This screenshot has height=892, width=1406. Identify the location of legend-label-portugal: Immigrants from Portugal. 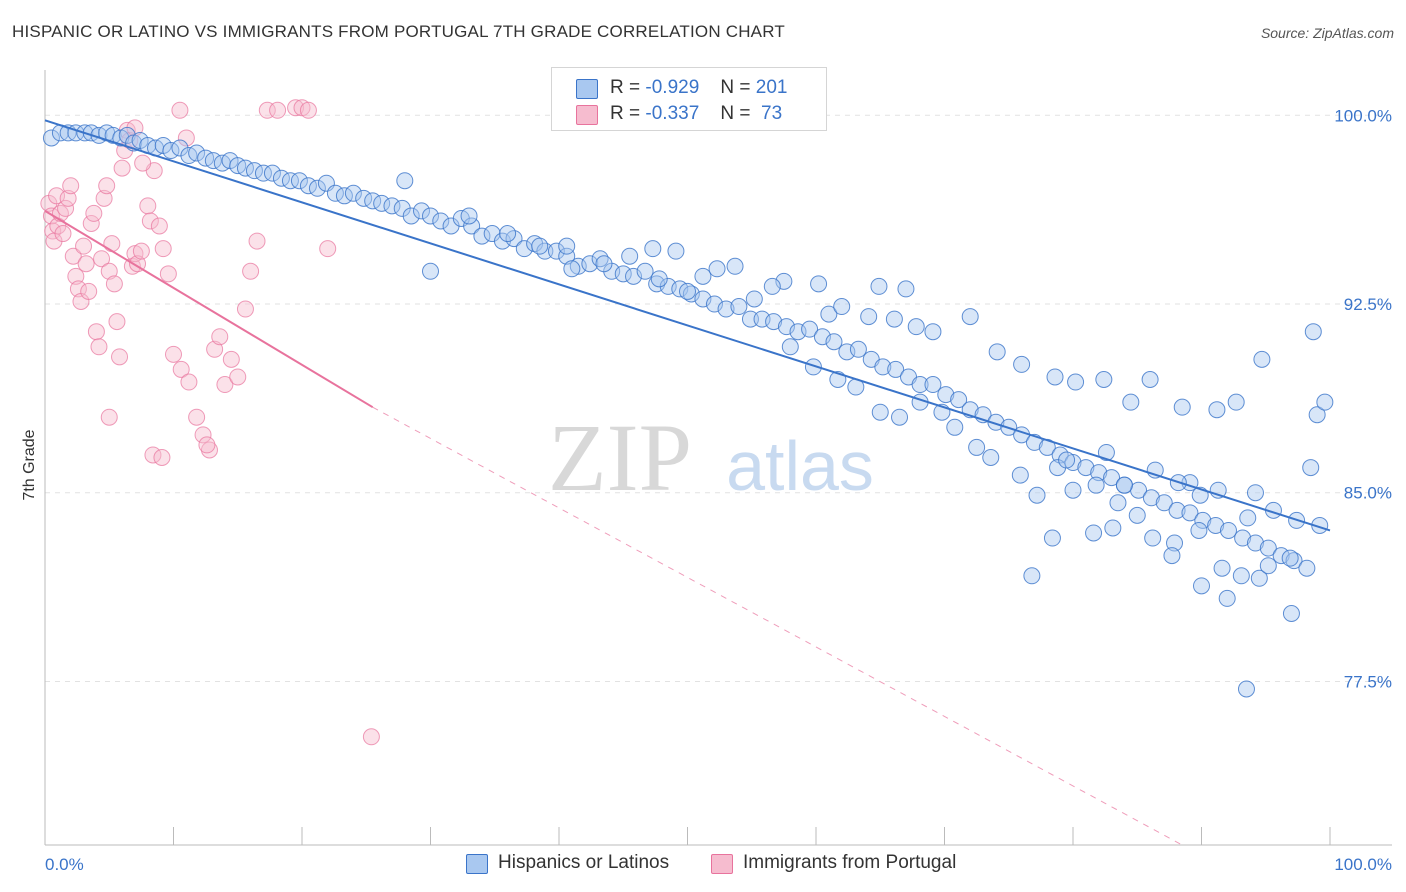
(850, 862).